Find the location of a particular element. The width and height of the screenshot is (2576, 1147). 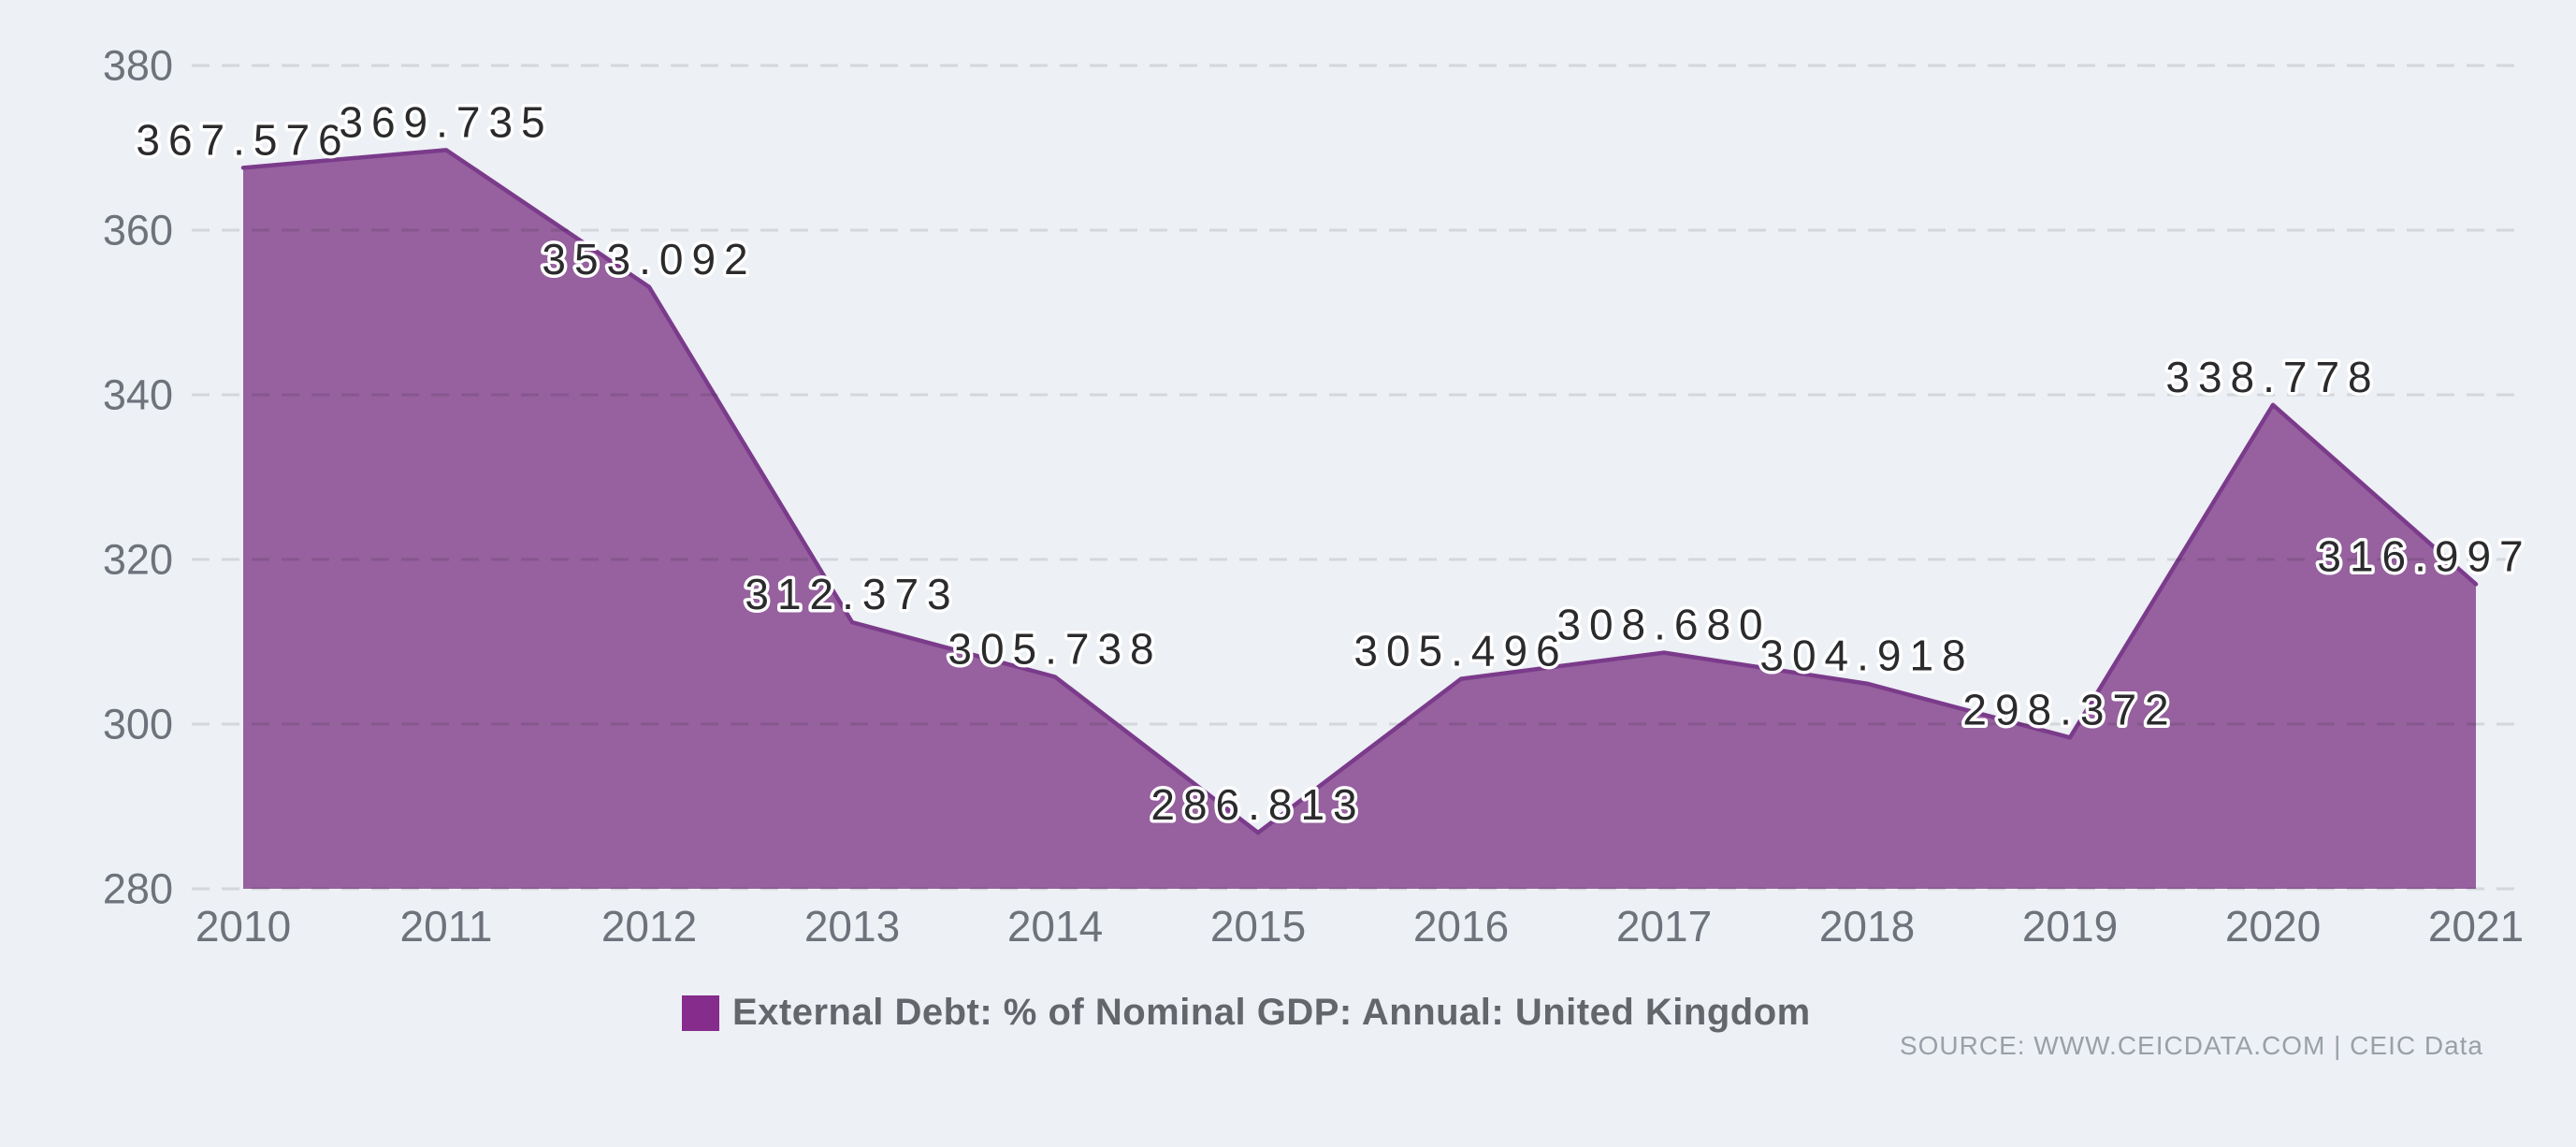

y-tick-label: 300 is located at coordinates (138, 724).